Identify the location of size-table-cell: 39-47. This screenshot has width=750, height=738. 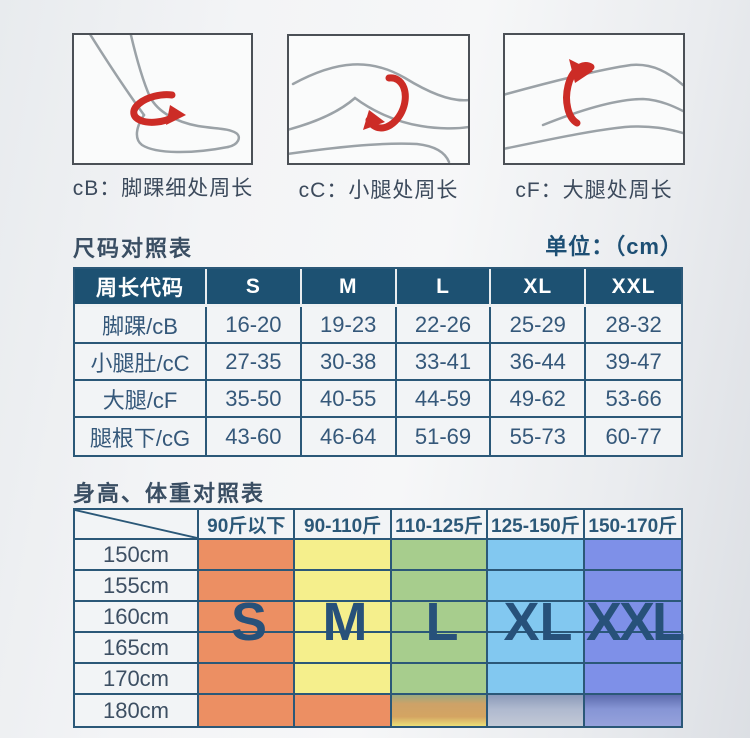
(633, 362).